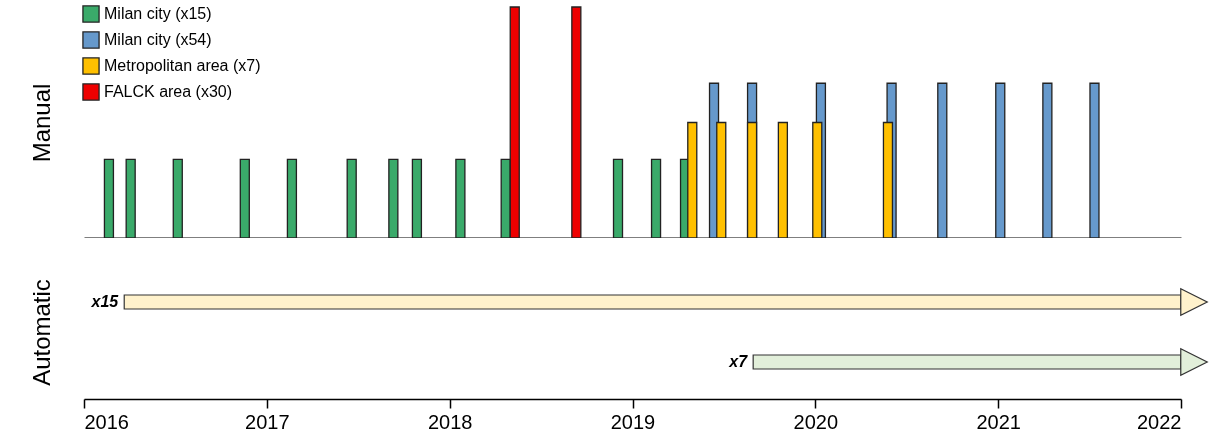  I want to click on legend-label: Milan city (x54), so click(158, 39).